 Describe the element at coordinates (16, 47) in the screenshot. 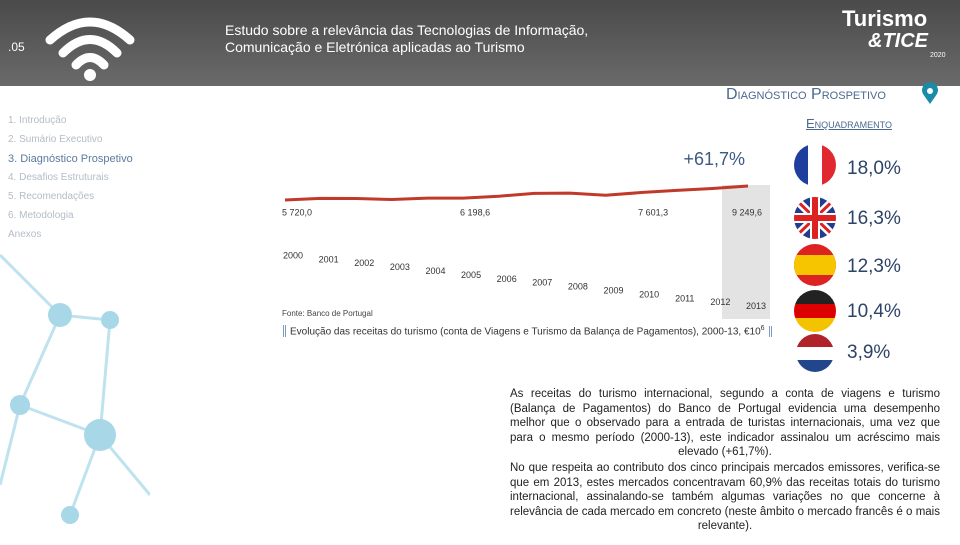

I see `slide-number: .05` at that location.